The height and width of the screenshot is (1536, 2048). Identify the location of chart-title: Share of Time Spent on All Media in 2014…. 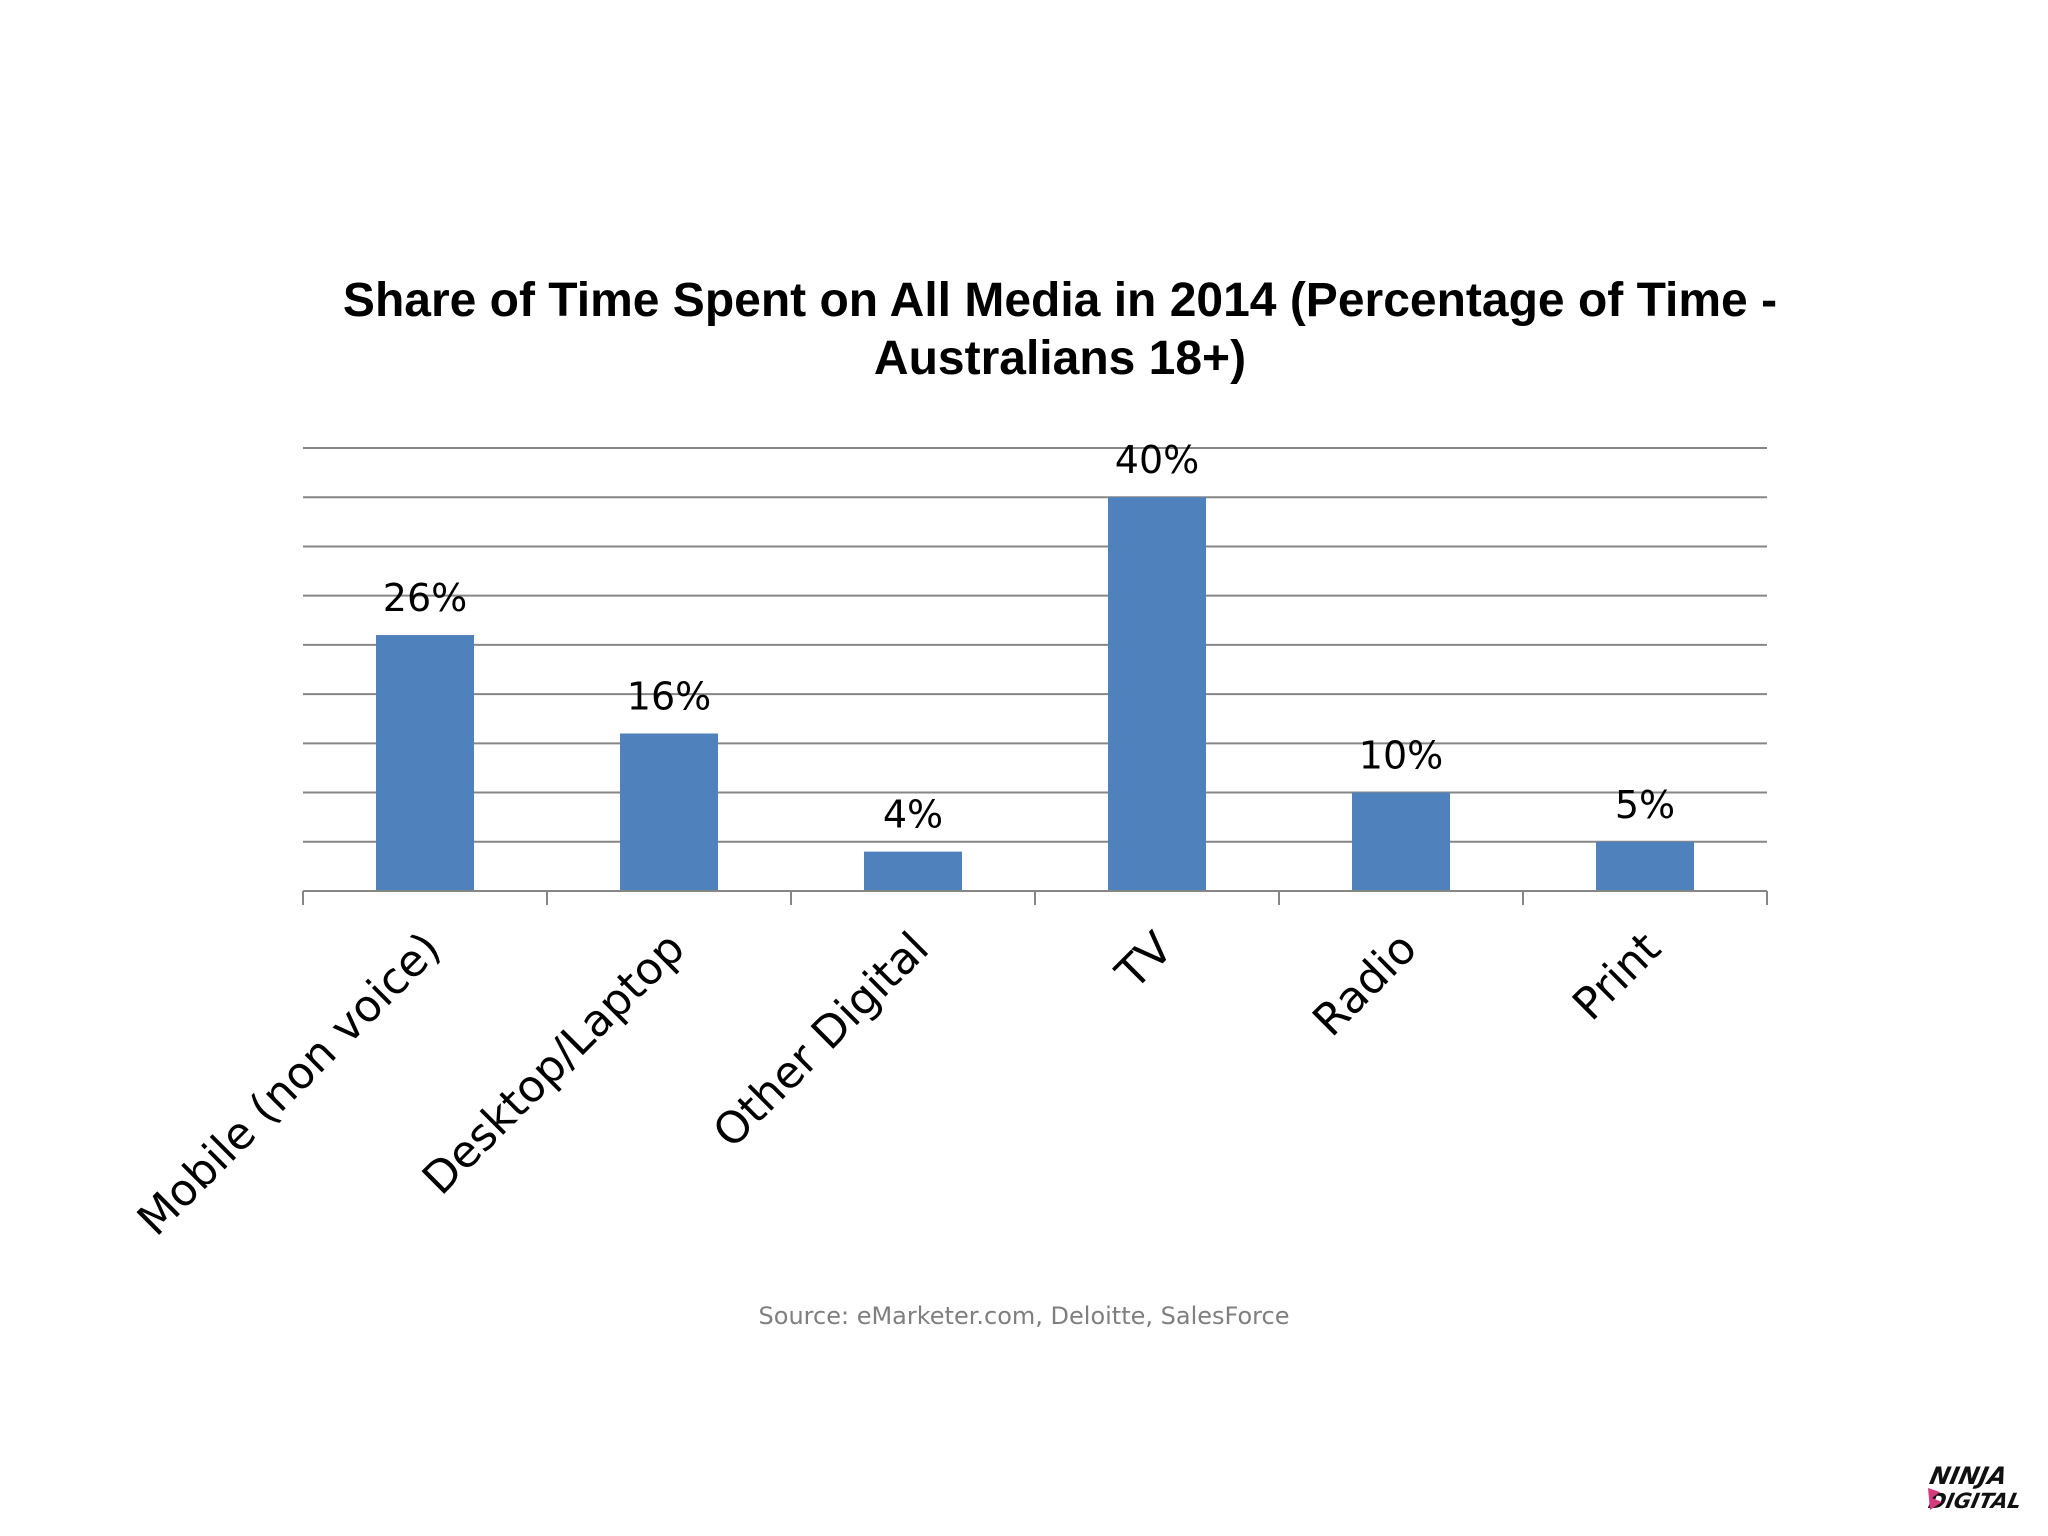
(1060, 329).